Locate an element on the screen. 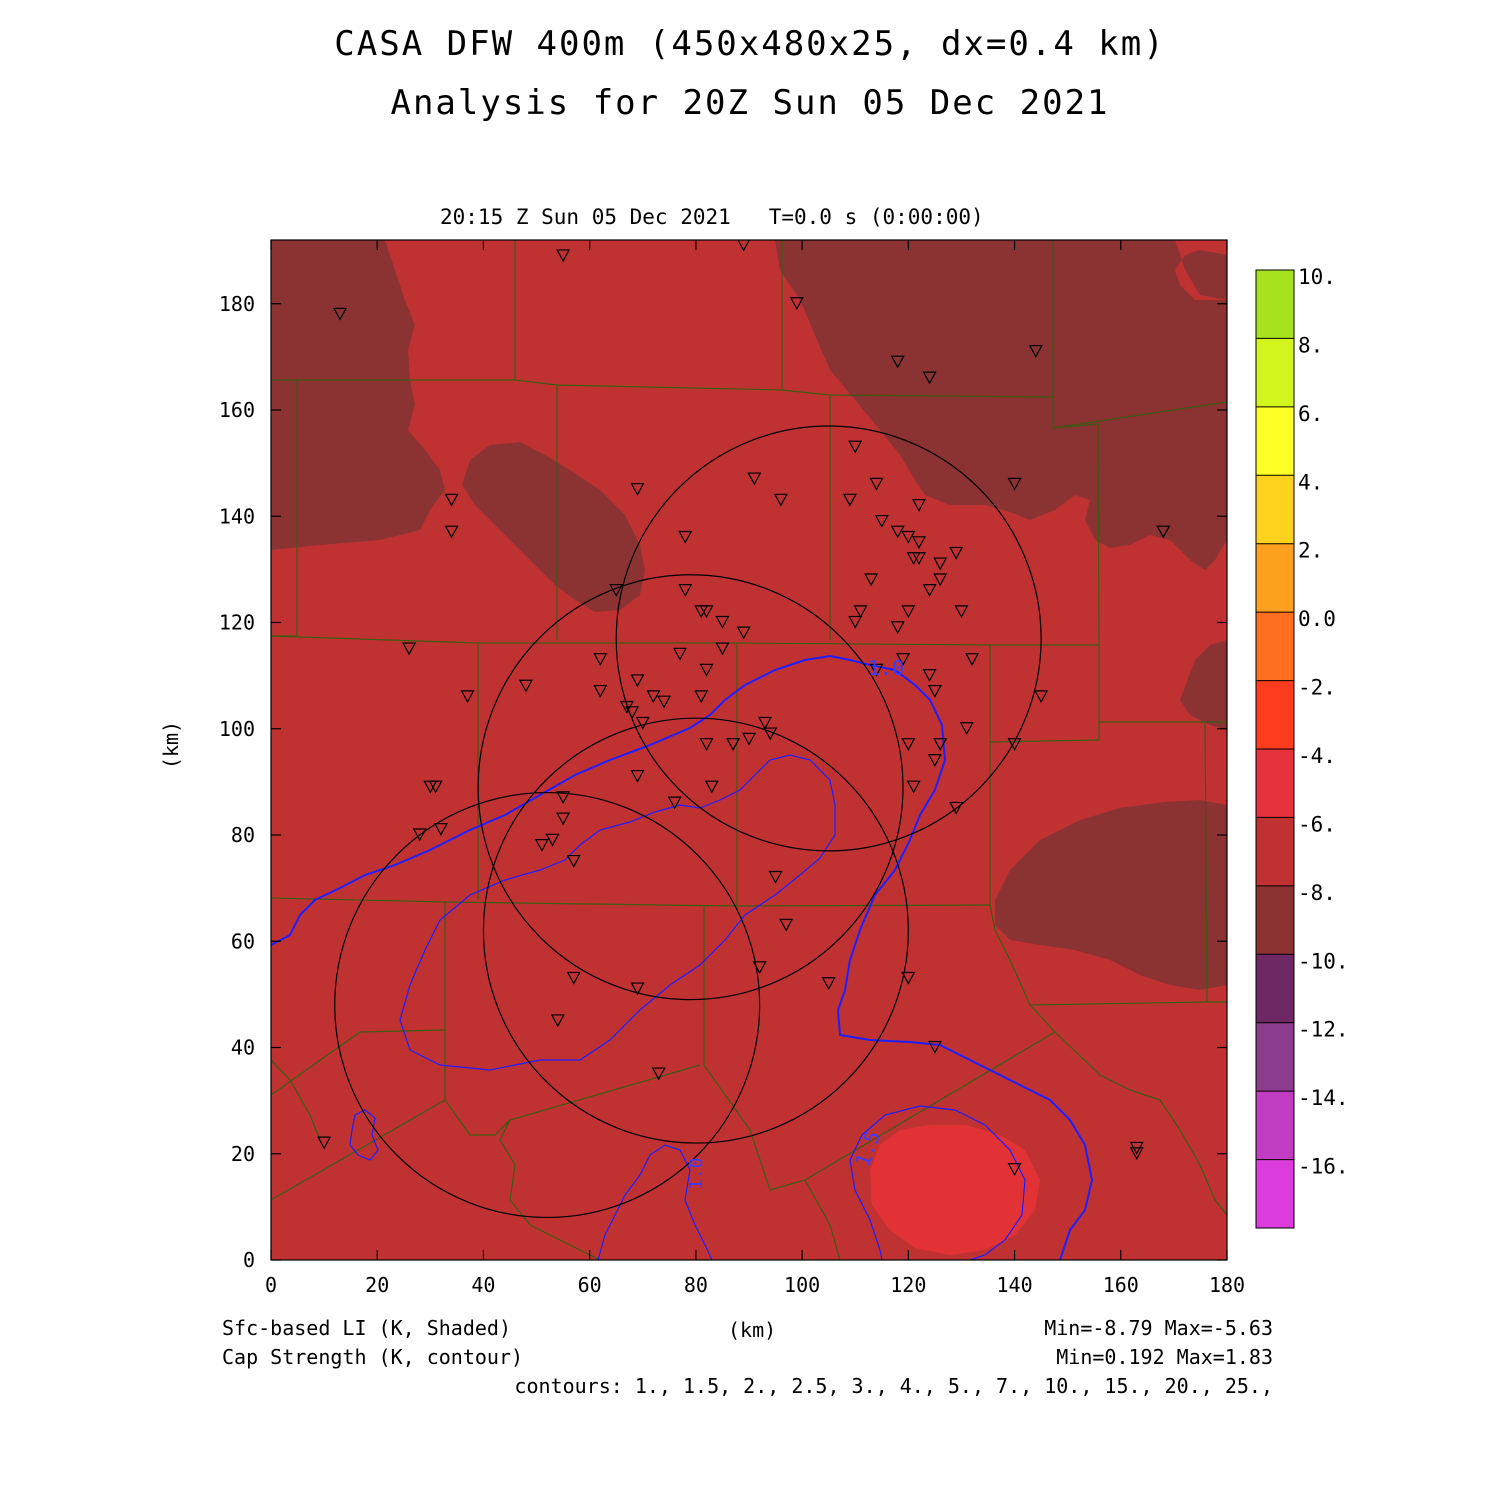 The image size is (1500, 1500). y-tick-label: 20 is located at coordinates (243, 1154).